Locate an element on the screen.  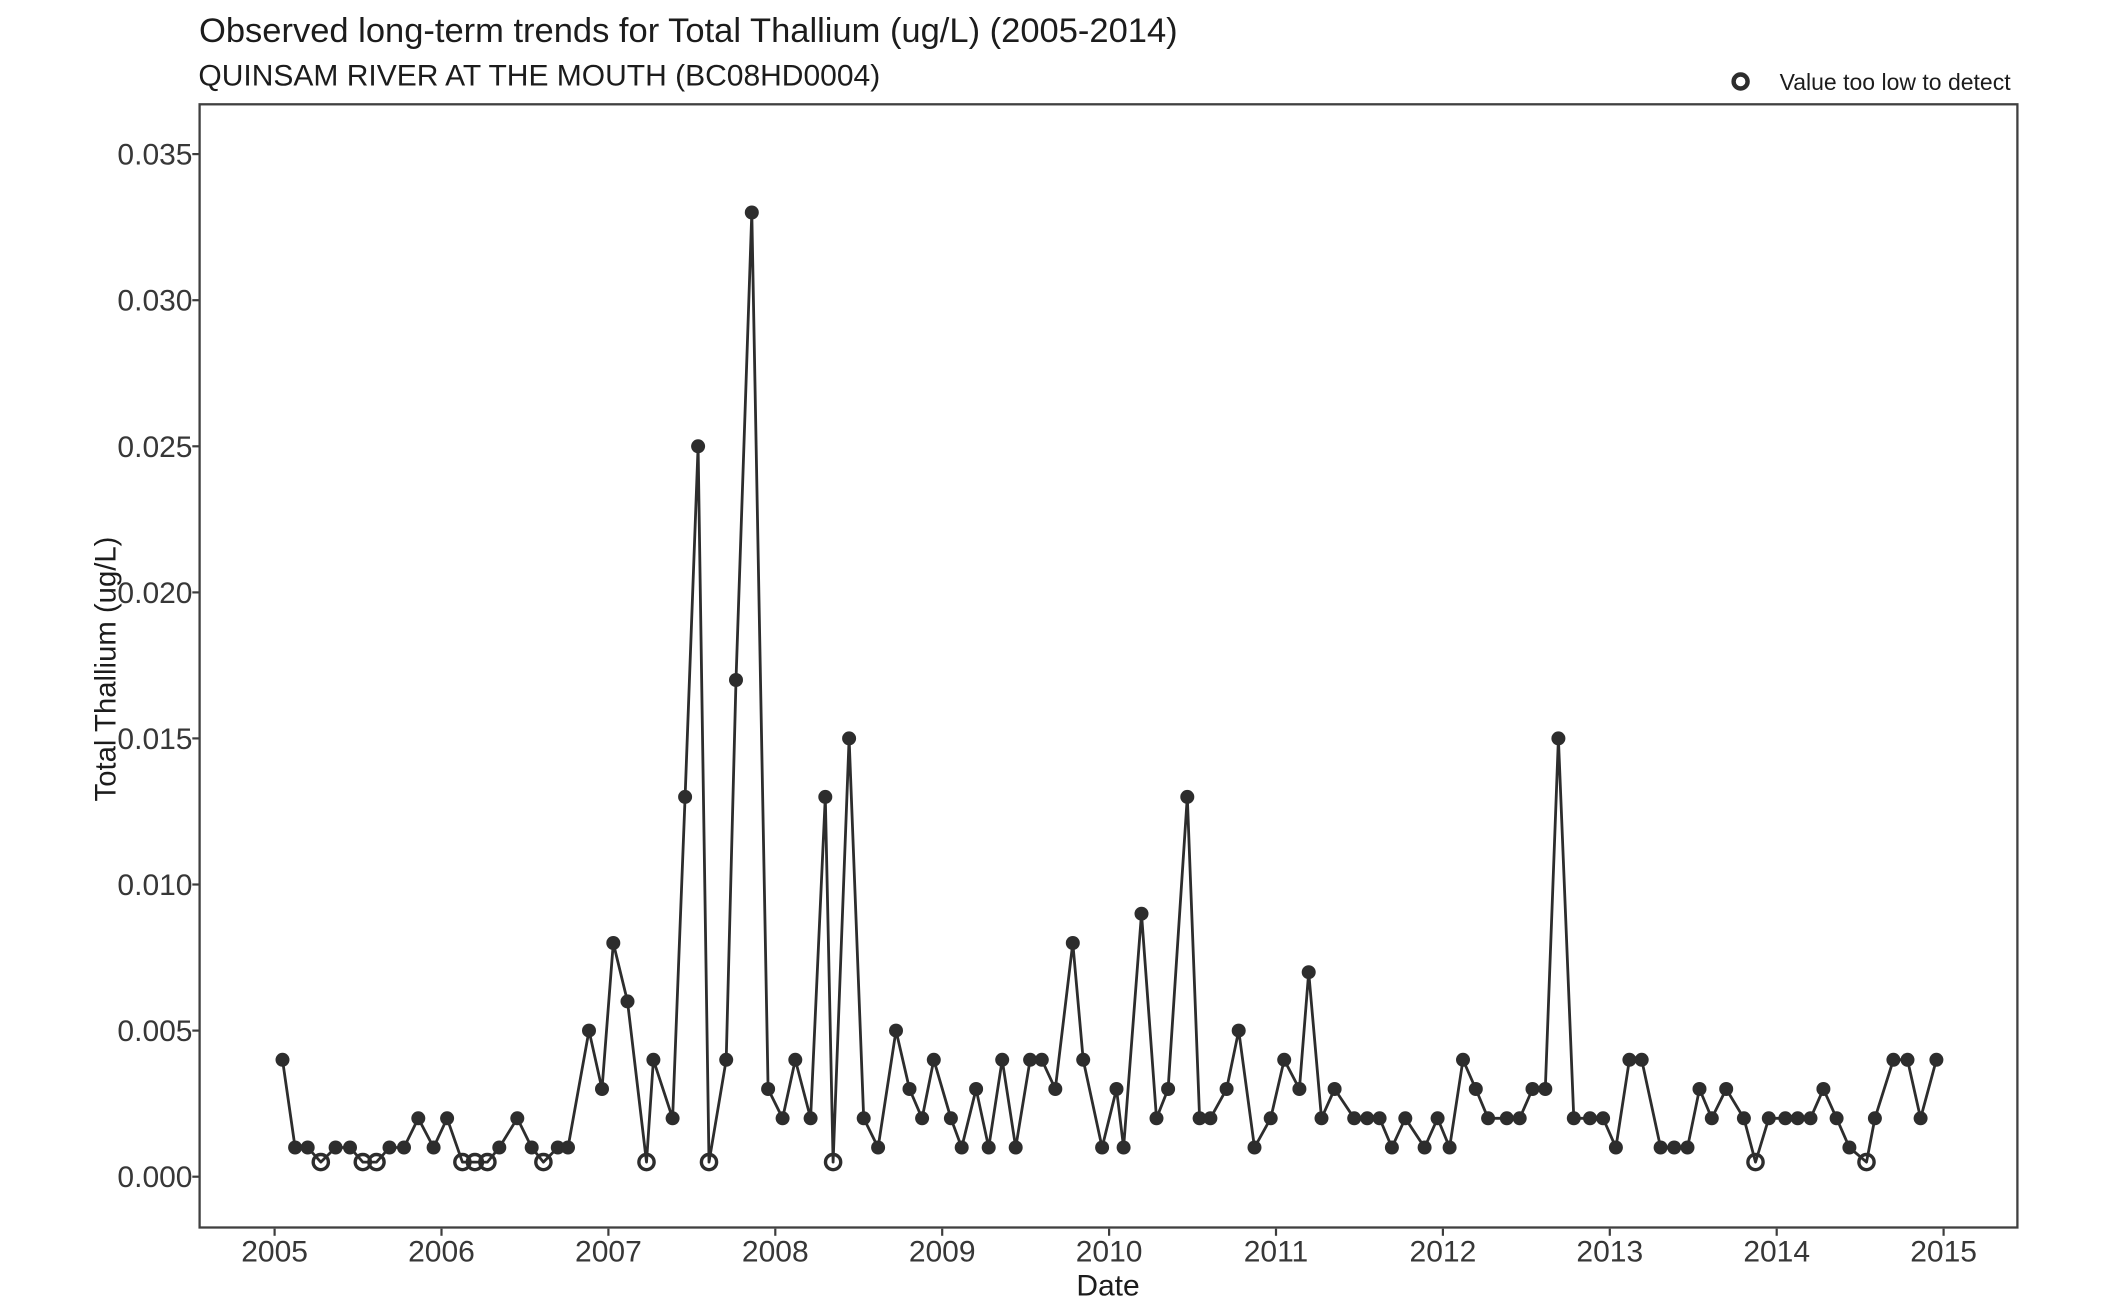
svg-text: 2013 is located at coordinates (1609, 1251).